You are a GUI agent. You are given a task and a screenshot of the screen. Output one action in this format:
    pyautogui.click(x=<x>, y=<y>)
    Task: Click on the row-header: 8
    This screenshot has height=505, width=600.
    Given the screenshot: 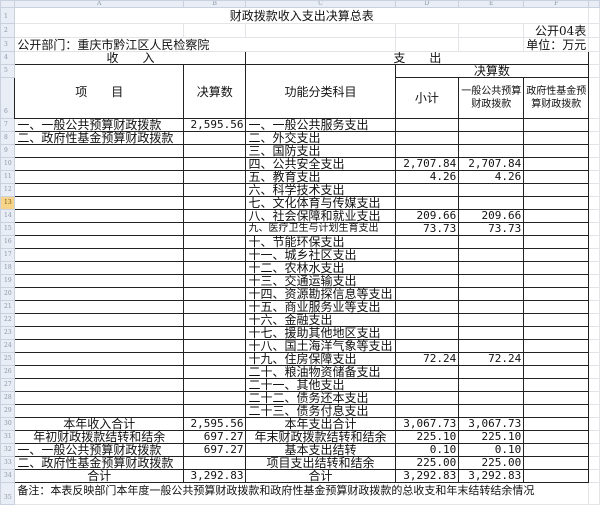 What is the action you would take?
    pyautogui.click(x=8, y=138)
    